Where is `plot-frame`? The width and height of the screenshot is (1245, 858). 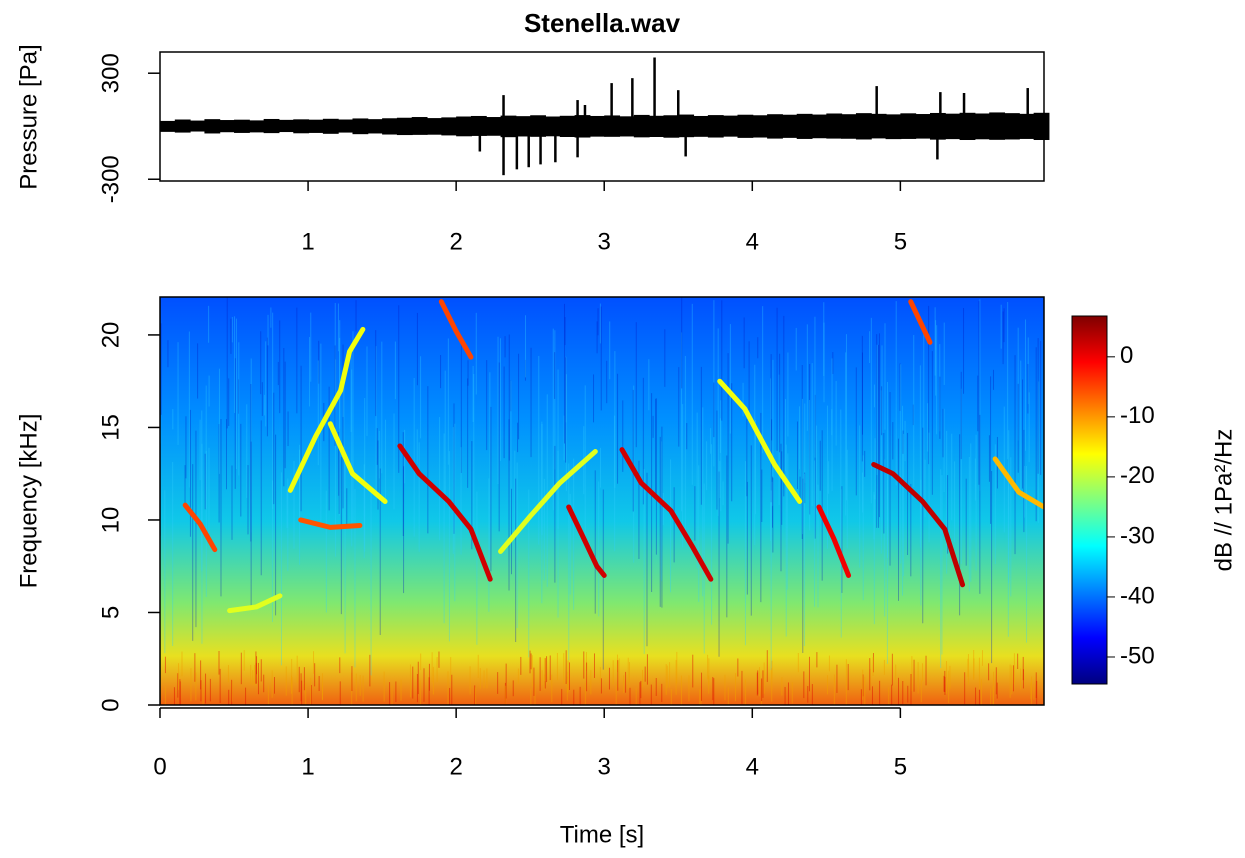 plot-frame is located at coordinates (602, 116).